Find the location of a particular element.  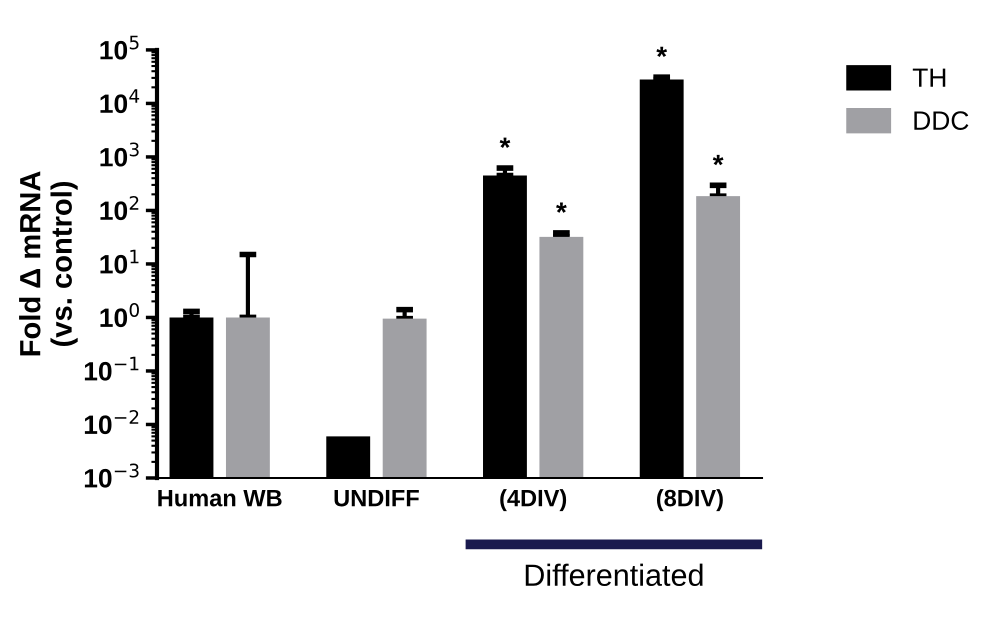

x-tick-label: Human WB is located at coordinates (220, 498).